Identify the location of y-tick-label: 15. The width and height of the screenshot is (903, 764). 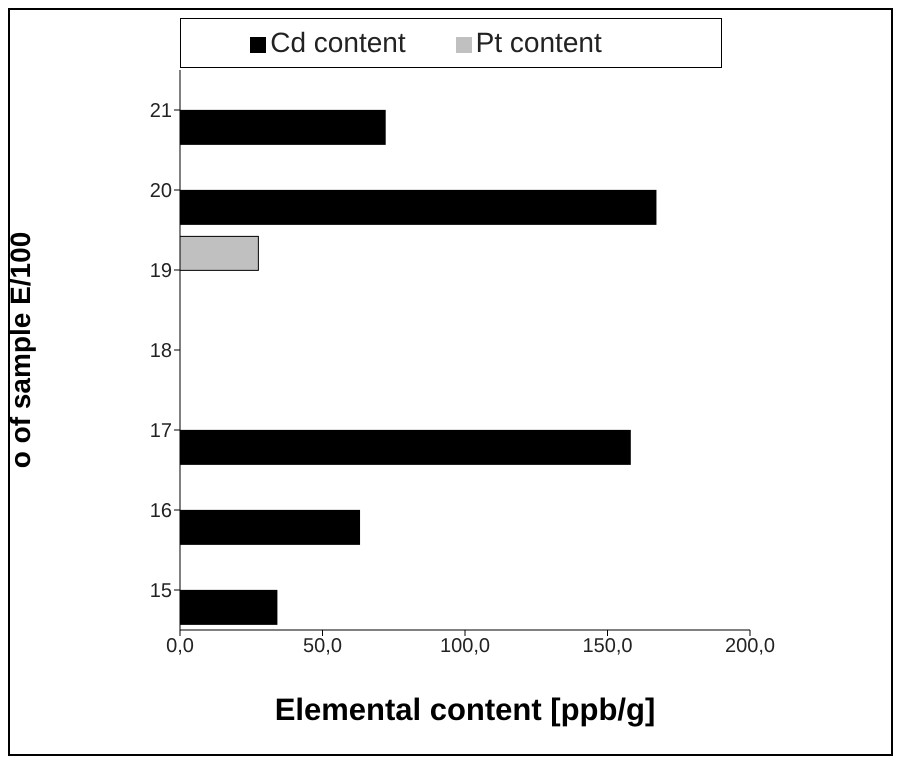
(161, 591).